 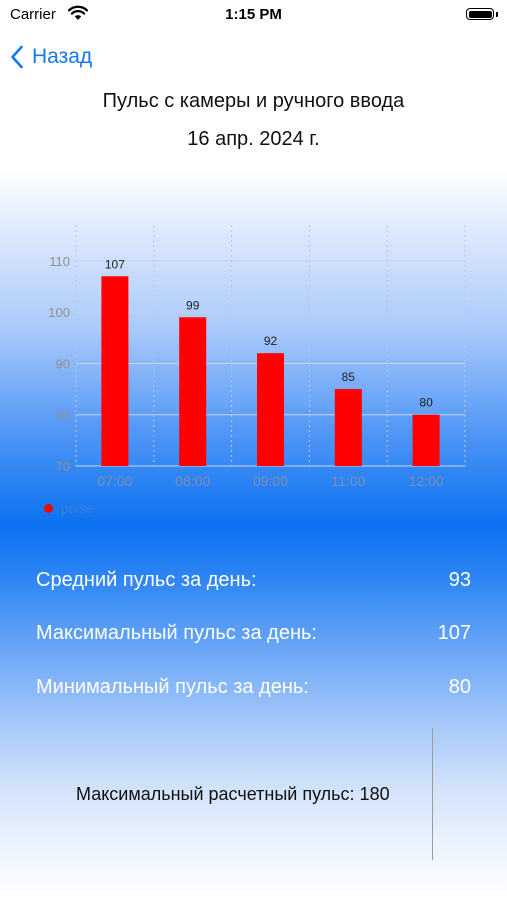 What do you see at coordinates (192, 481) in the screenshot?
I see `x-tick-label: 08:00` at bounding box center [192, 481].